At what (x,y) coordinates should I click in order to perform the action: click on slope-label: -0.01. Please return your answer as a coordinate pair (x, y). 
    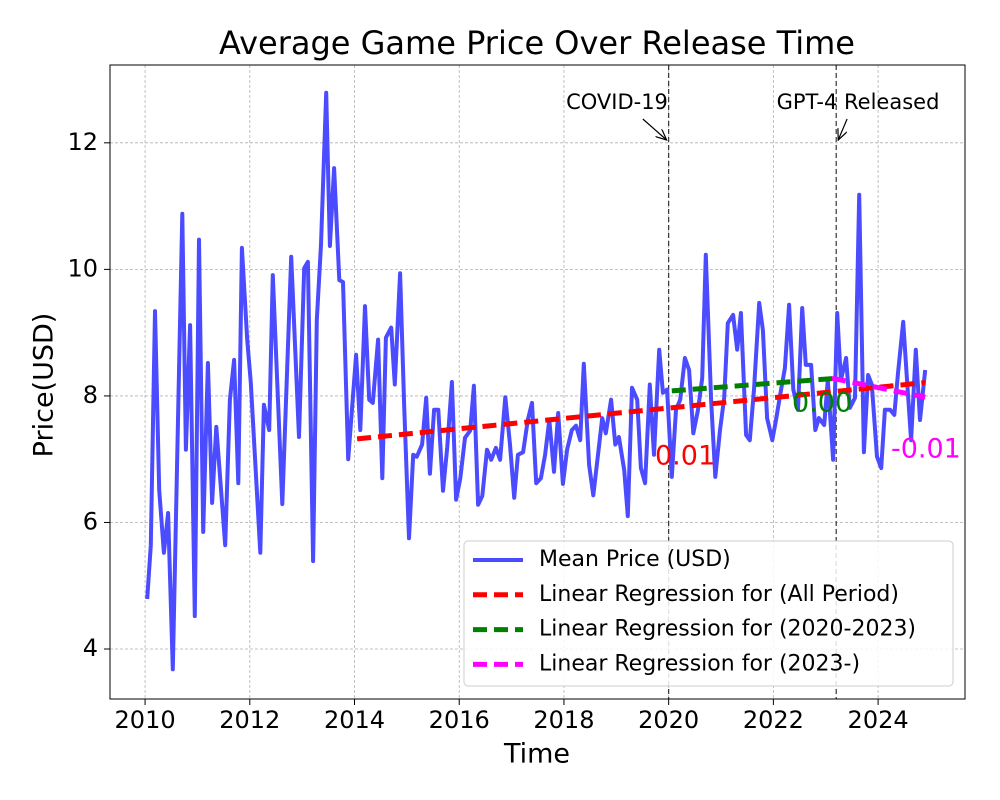
    Looking at the image, I should click on (926, 449).